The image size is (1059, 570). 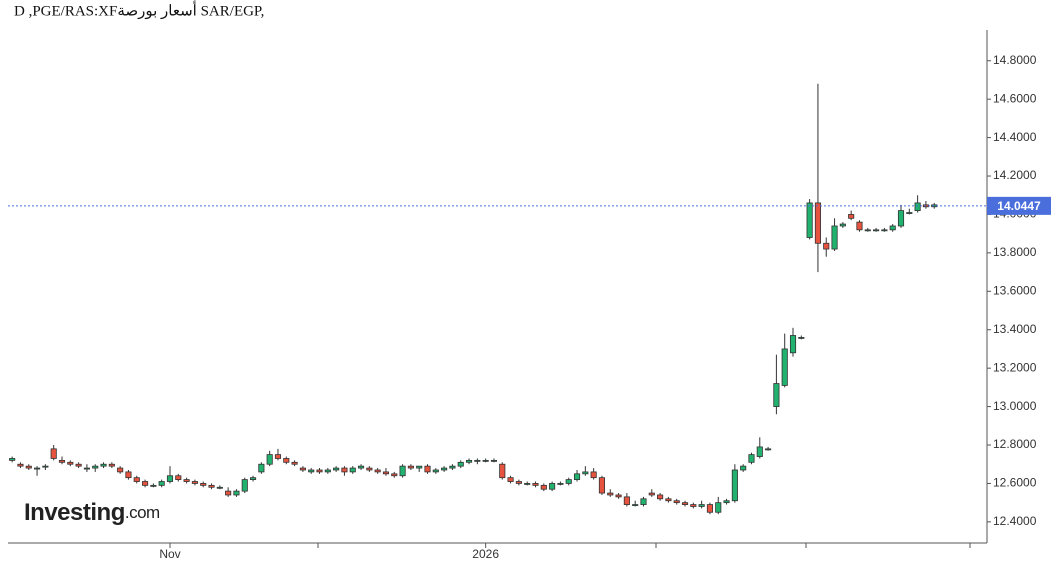 What do you see at coordinates (1015, 406) in the screenshot?
I see `y-tick-label: 13.0000` at bounding box center [1015, 406].